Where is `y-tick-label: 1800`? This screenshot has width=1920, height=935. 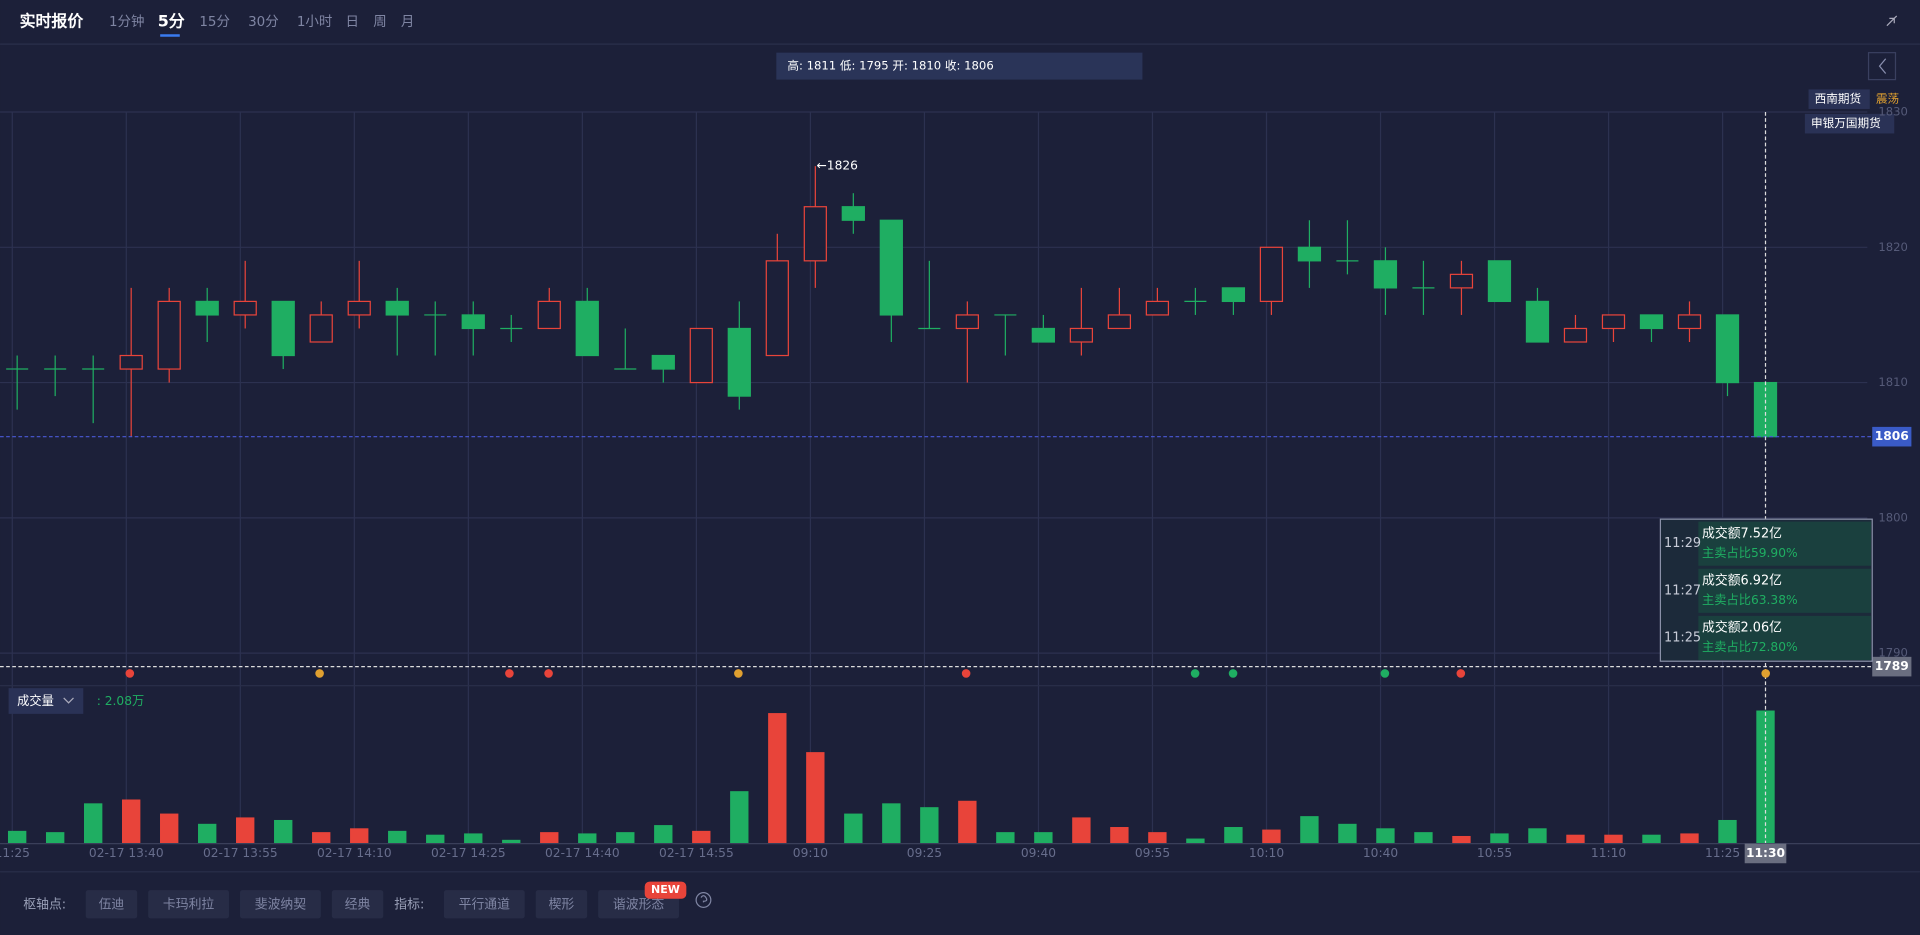 y-tick-label: 1800 is located at coordinates (1893, 517).